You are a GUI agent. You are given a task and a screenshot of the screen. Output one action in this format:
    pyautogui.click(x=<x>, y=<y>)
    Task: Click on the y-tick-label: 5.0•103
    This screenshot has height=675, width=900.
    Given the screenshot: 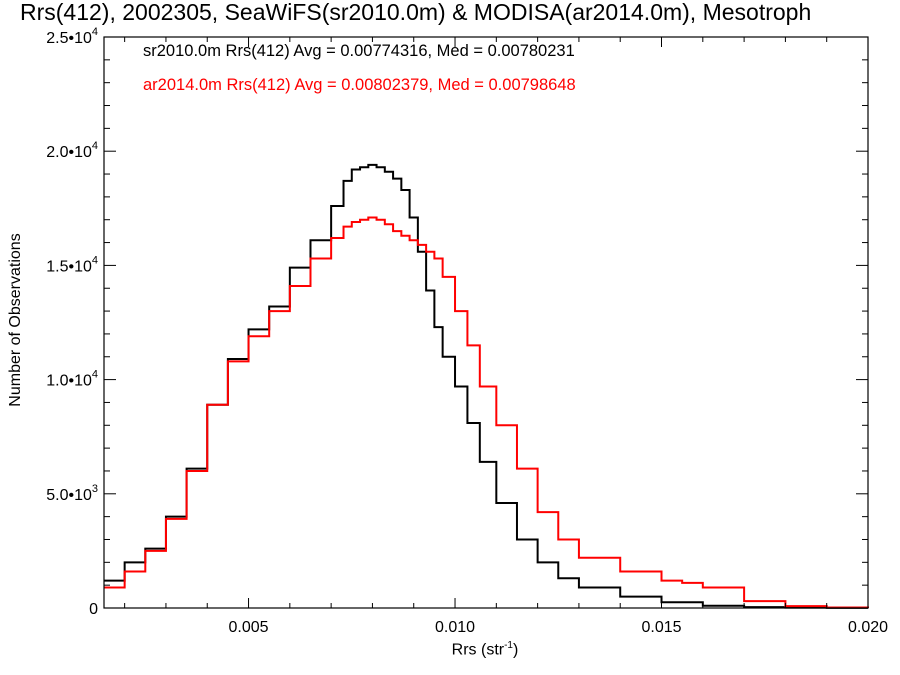 What is the action you would take?
    pyautogui.click(x=72, y=493)
    